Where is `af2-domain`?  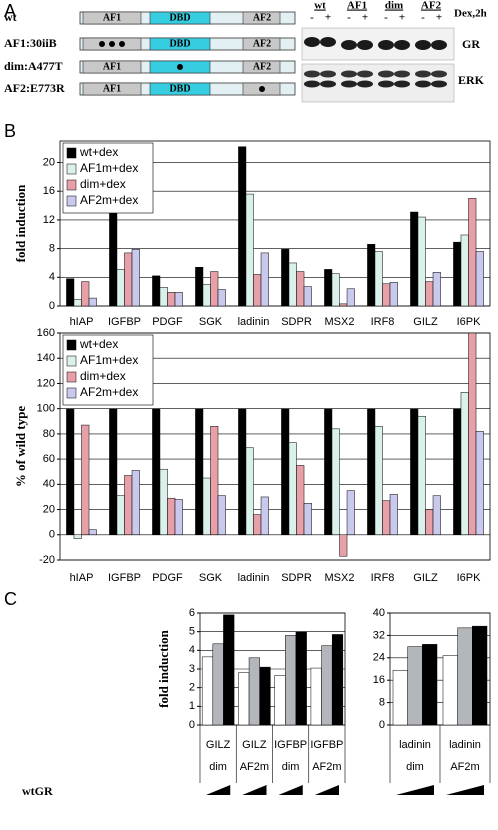
af2-domain is located at coordinates (261, 18).